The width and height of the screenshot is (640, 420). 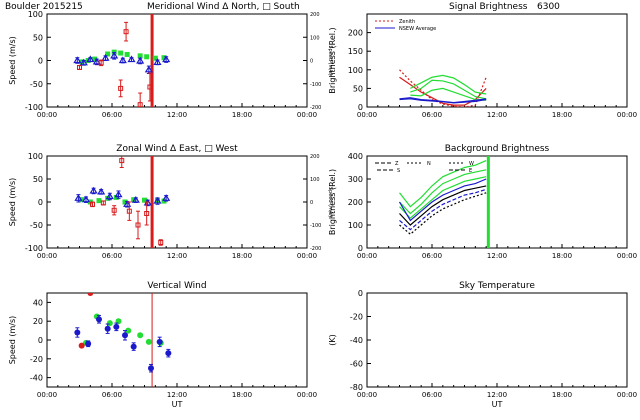 What do you see at coordinates (12, 340) in the screenshot?
I see `vertical-ylabel: Speed (m/s)` at bounding box center [12, 340].